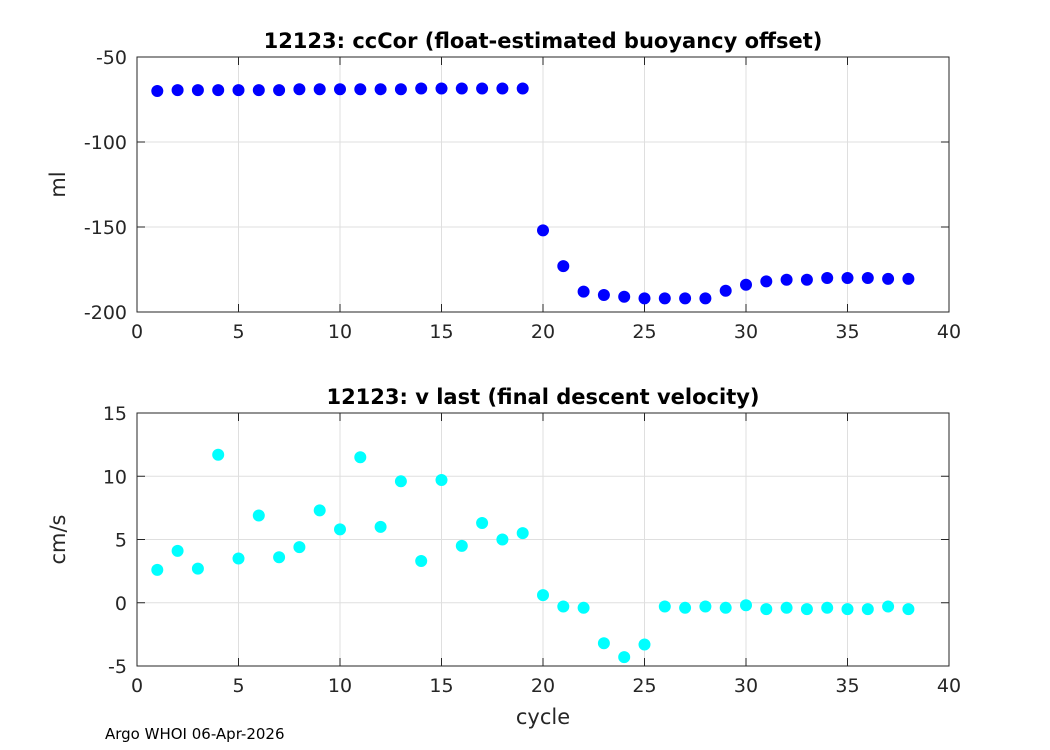 The height and width of the screenshot is (750, 1050). I want to click on footer-credit: Argo WHOI 06-Apr-2026, so click(195, 734).